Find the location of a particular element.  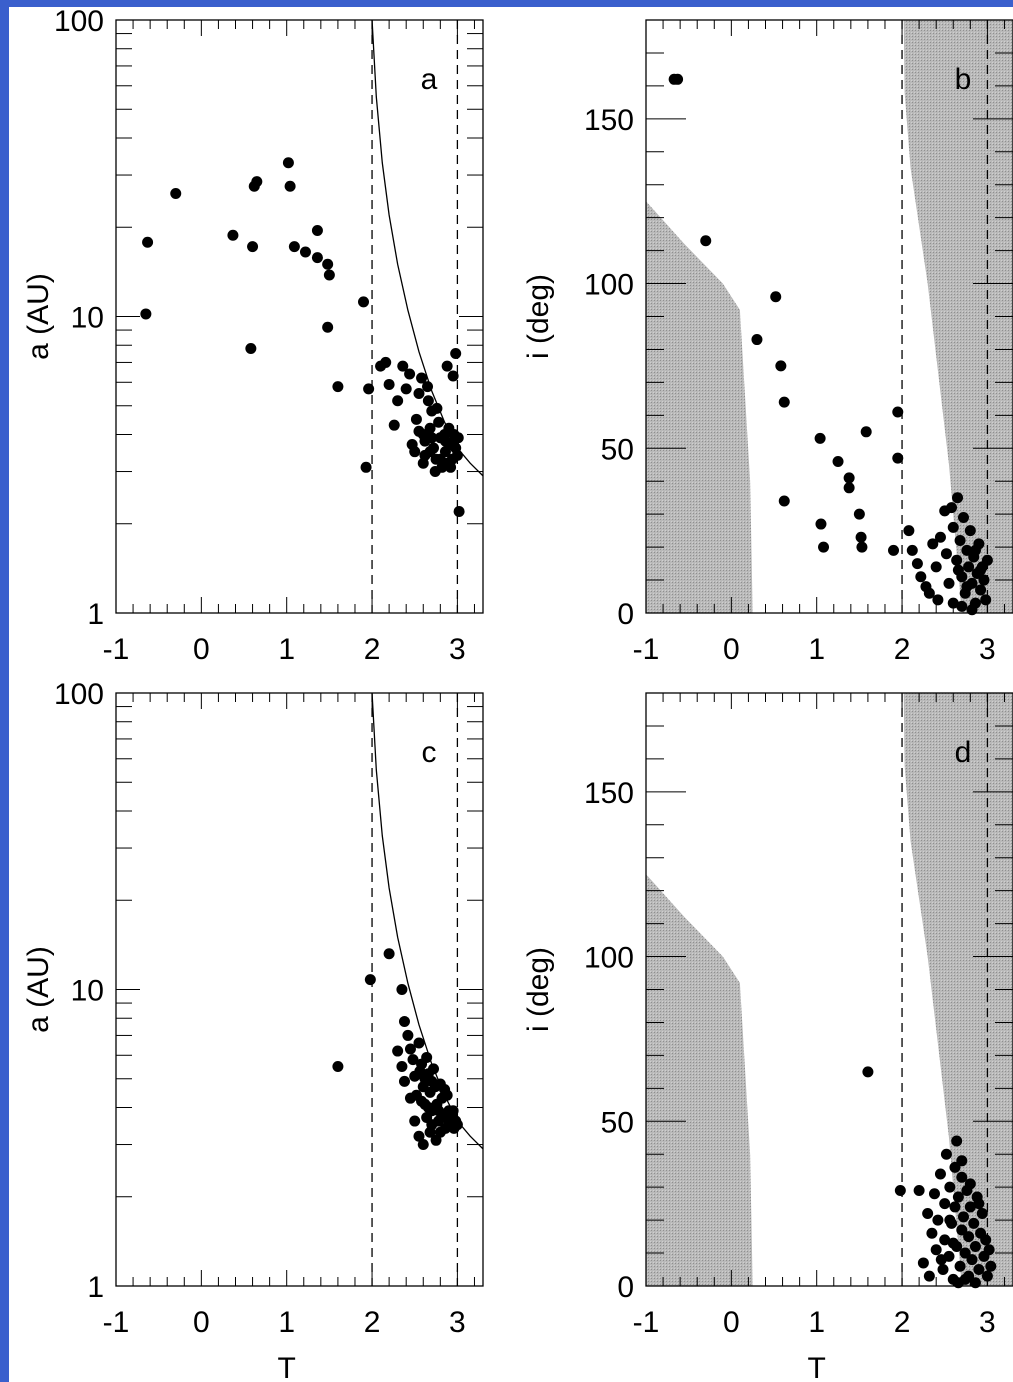

y-tick-label: 150 is located at coordinates (609, 120).